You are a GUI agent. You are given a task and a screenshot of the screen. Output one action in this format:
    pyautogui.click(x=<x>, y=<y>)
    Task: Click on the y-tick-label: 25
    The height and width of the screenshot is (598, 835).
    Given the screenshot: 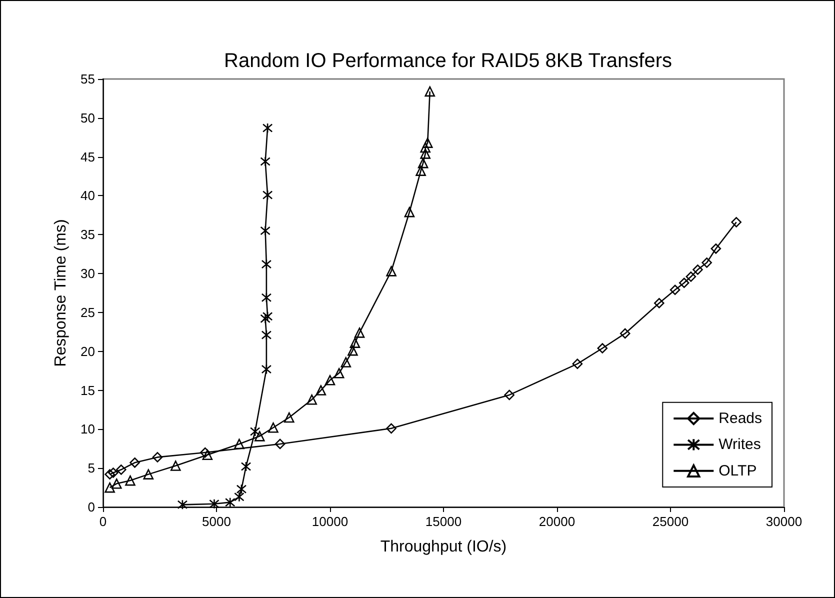 What is the action you would take?
    pyautogui.click(x=87, y=312)
    